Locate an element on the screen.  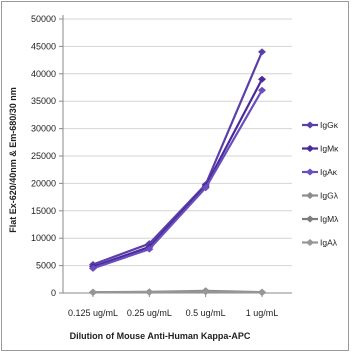
legend-item: IgAκ is located at coordinates (320, 172).